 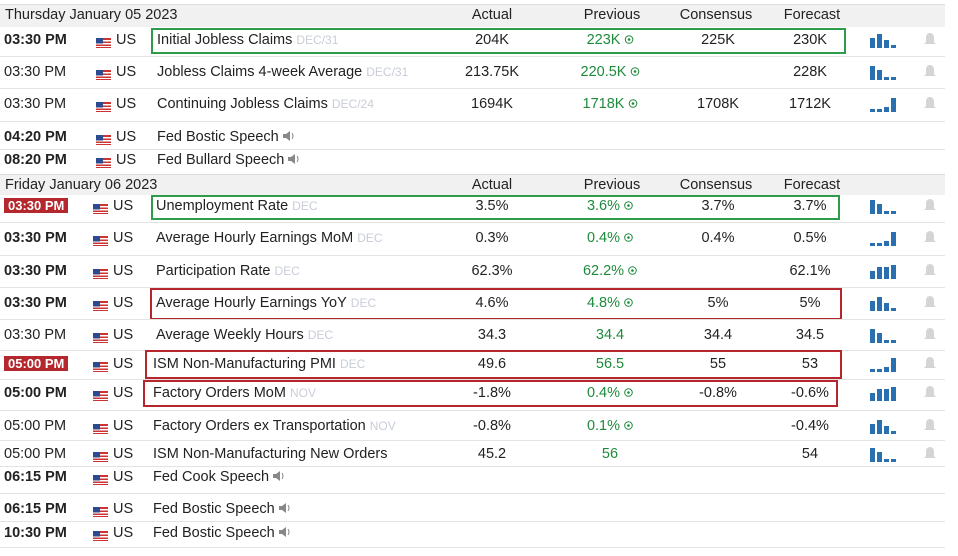 What do you see at coordinates (219, 477) in the screenshot?
I see `event: Fed Cook Speech` at bounding box center [219, 477].